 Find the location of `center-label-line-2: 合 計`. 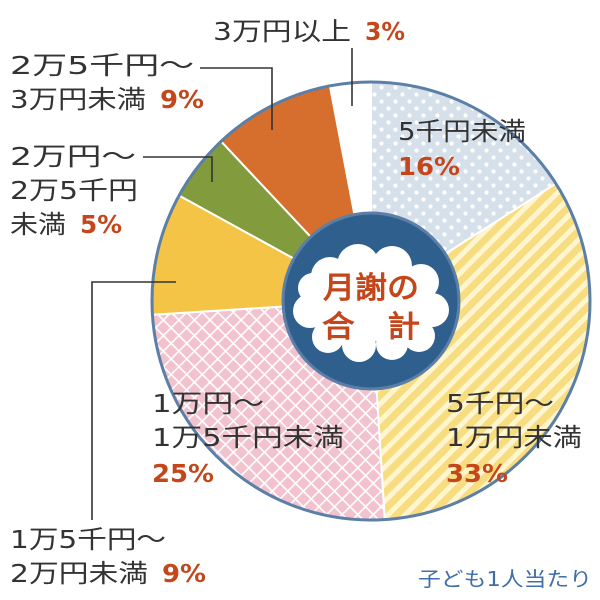

center-label-line-2: 合 計 is located at coordinates (371, 327).